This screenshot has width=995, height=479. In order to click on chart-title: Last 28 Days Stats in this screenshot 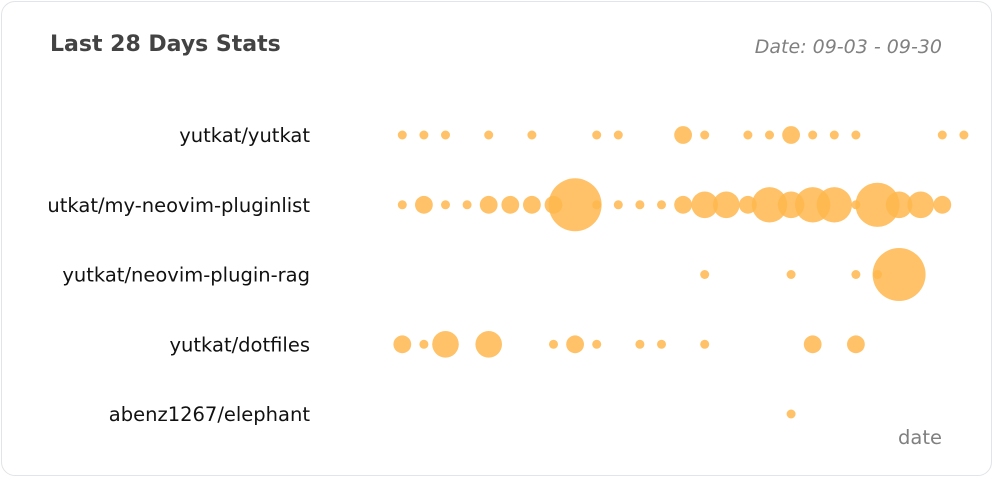, I will do `click(165, 44)`.